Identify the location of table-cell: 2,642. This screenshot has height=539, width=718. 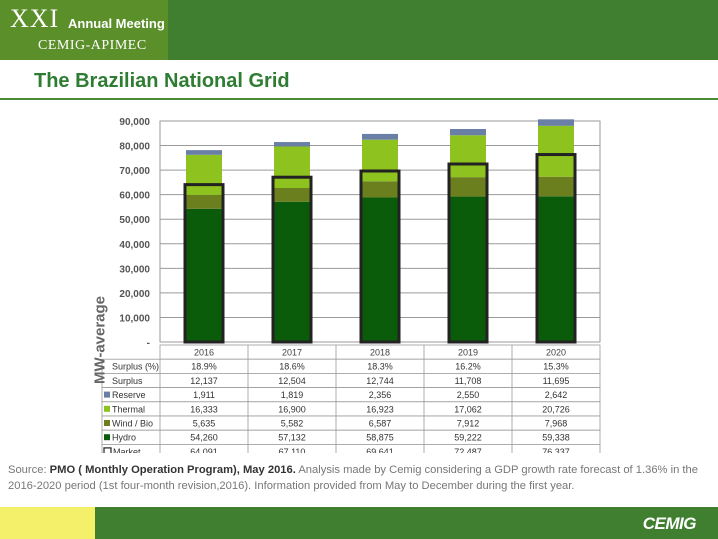
(556, 395).